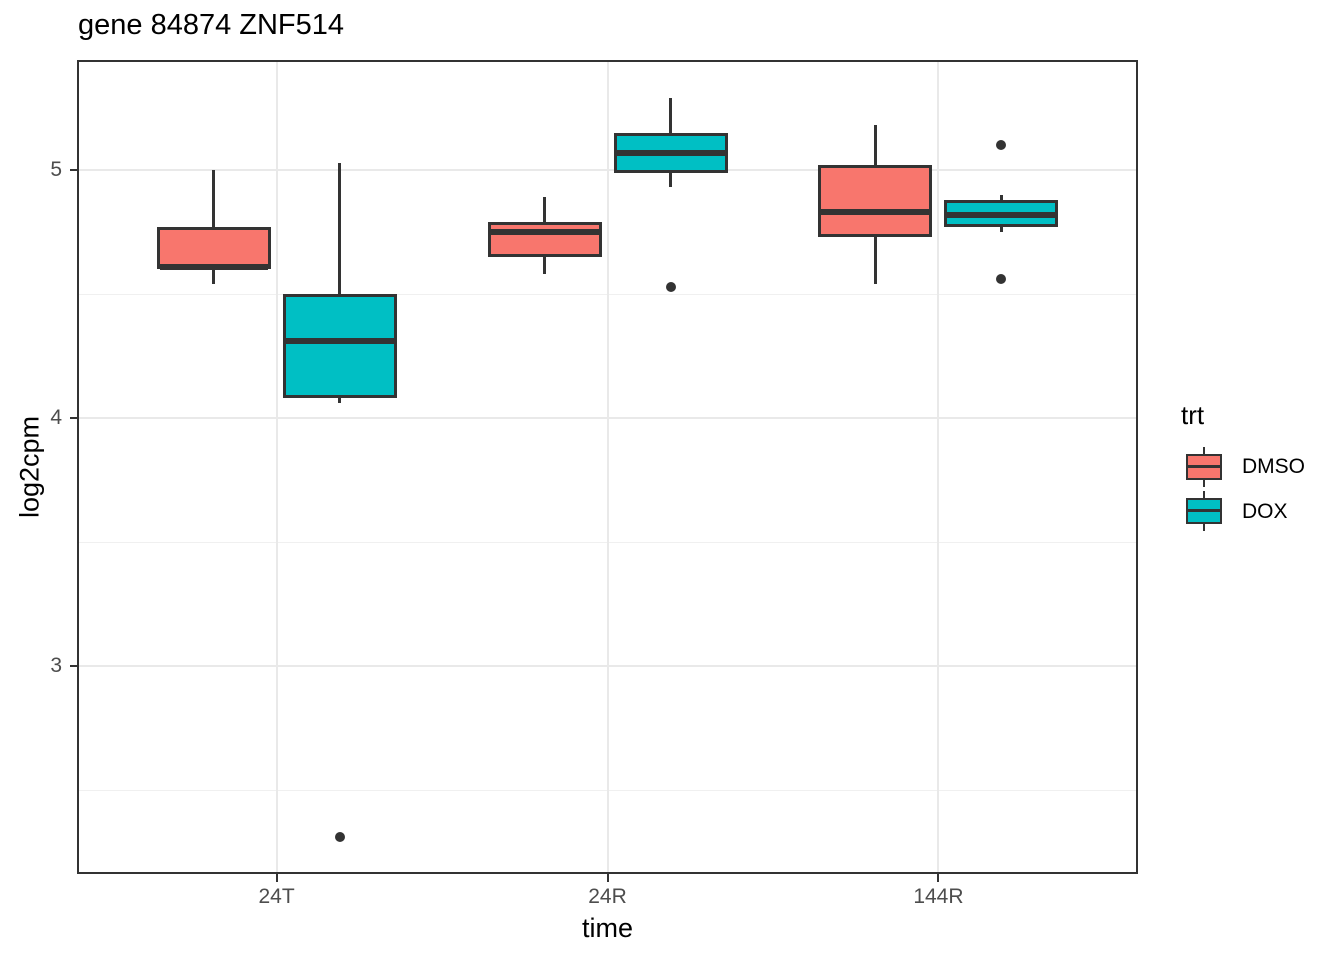  I want to click on box-24T-DOX, so click(339, 346).